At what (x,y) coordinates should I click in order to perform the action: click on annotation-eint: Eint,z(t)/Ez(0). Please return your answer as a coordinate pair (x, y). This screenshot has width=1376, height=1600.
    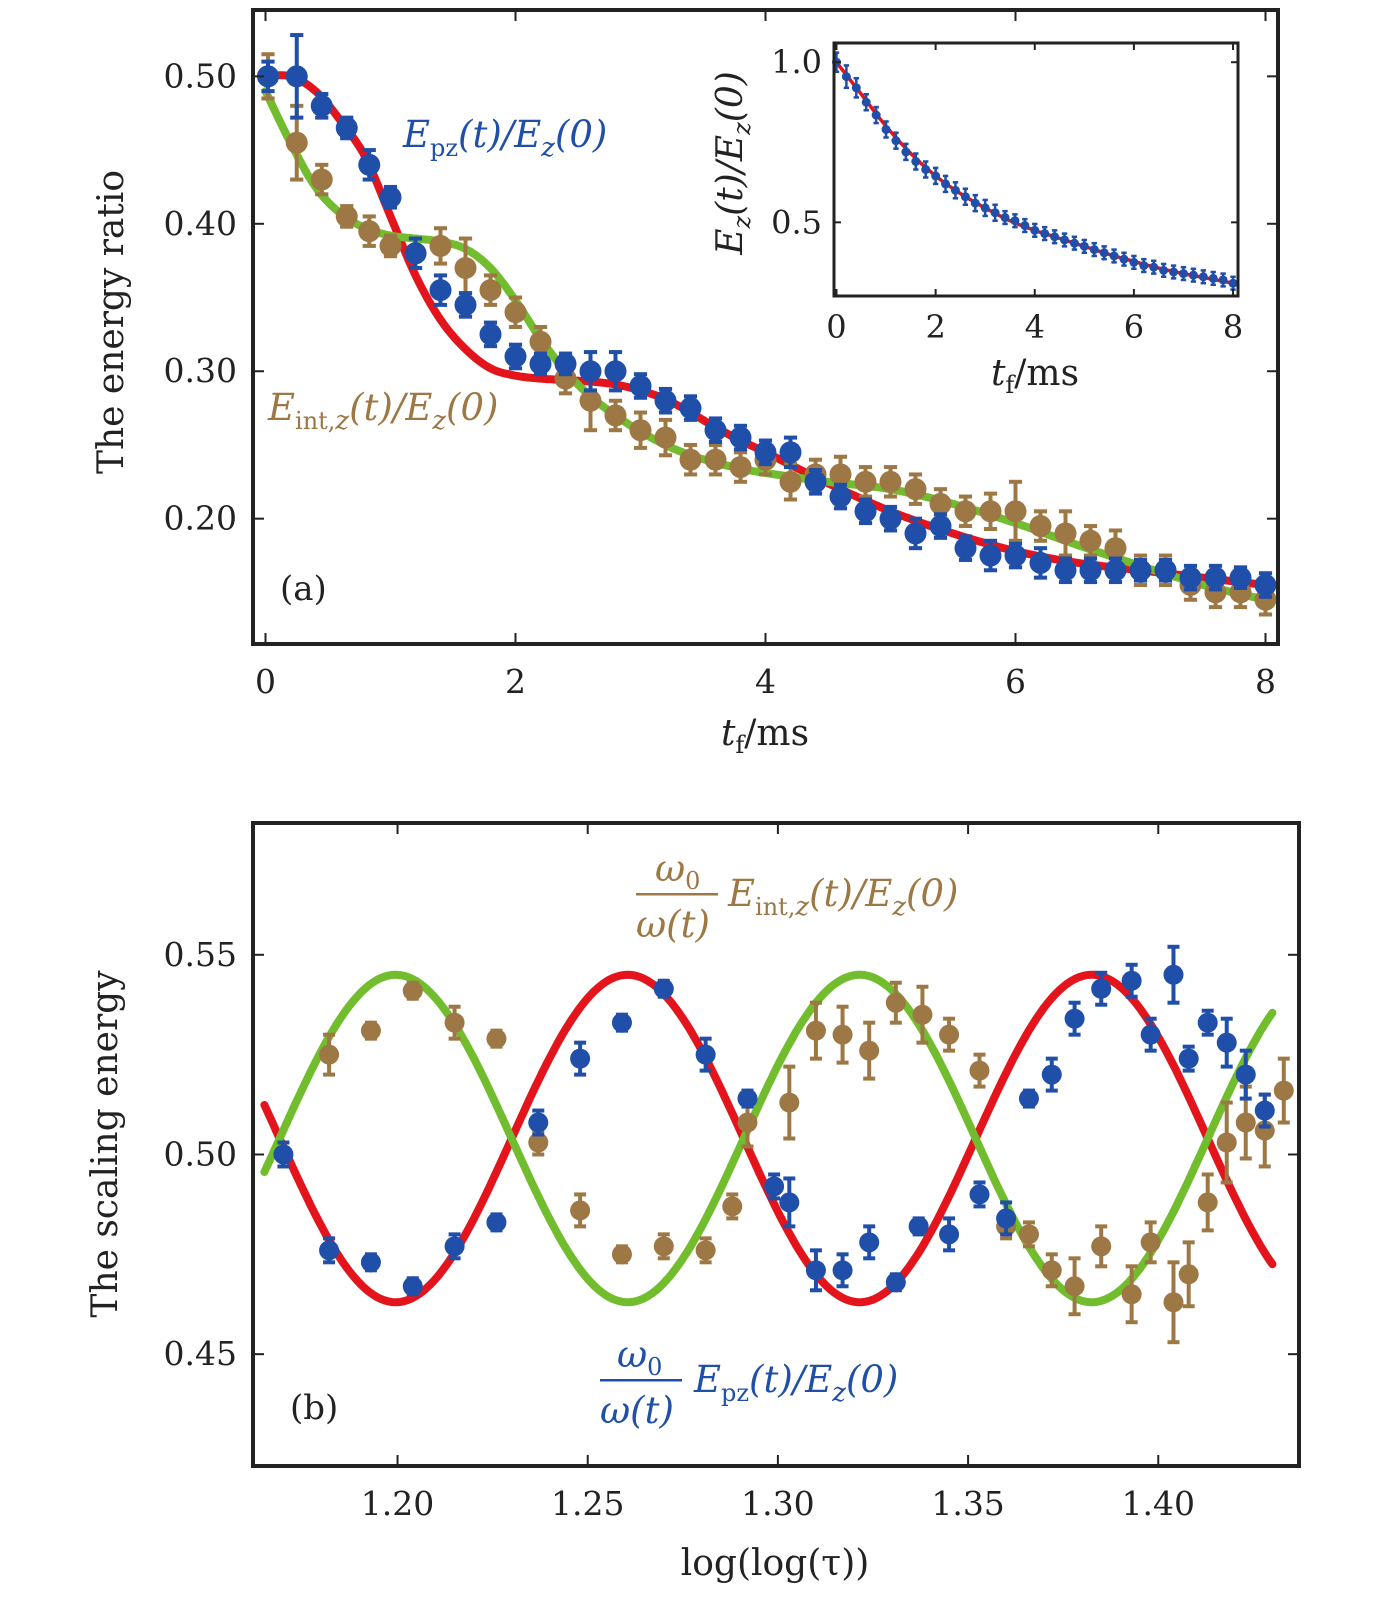
    Looking at the image, I should click on (382, 411).